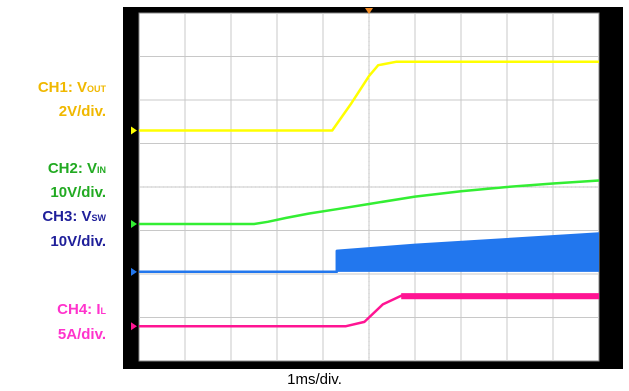  Describe the element at coordinates (500, 296) in the screenshot. I see `trace-ch4-ripple-band` at that location.